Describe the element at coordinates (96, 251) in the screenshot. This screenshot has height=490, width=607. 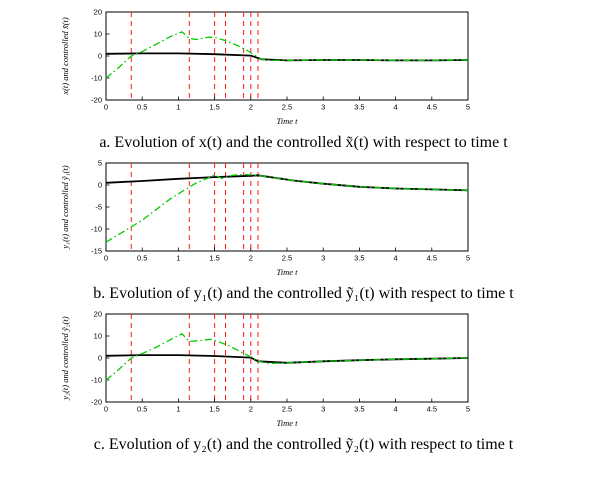
I see `y-tick-label: -15` at that location.